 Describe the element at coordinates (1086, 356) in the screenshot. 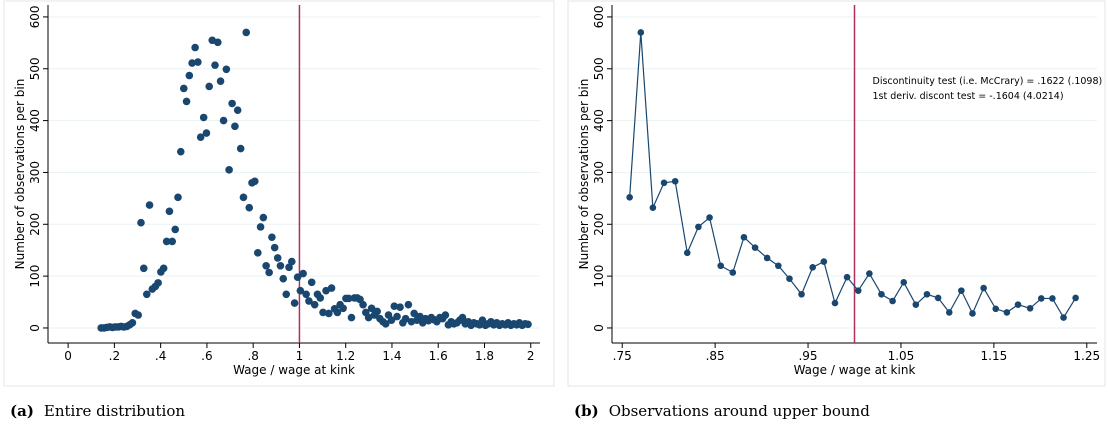

I see `x-tick-label: 1.25` at that location.